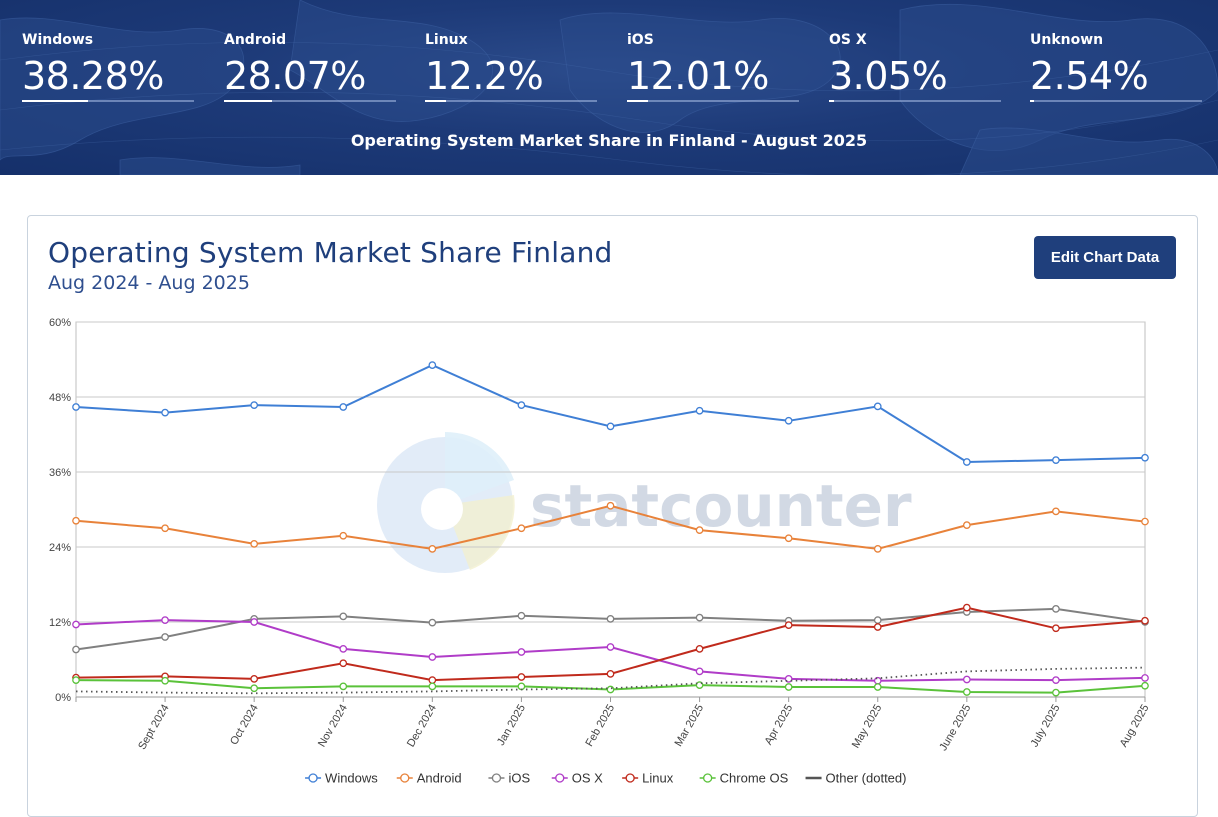  What do you see at coordinates (915, 67) in the screenshot?
I see `stat-osx: OS X 3.05%` at bounding box center [915, 67].